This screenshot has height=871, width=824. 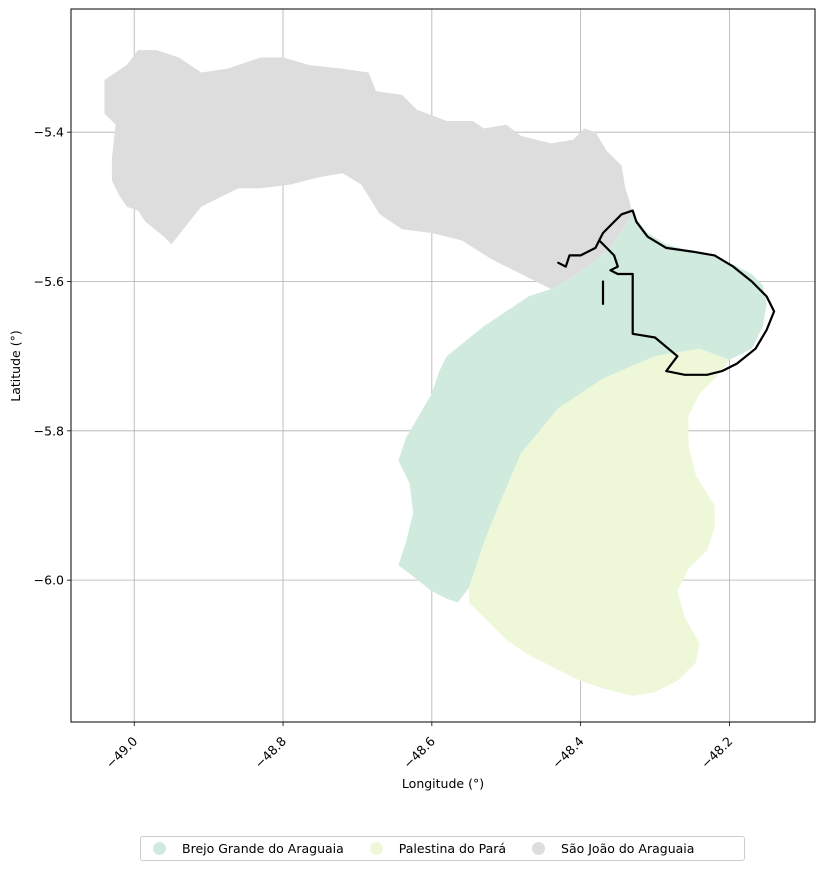 I want to click on legend-swatch-brejo-grande-icon, so click(x=159, y=848).